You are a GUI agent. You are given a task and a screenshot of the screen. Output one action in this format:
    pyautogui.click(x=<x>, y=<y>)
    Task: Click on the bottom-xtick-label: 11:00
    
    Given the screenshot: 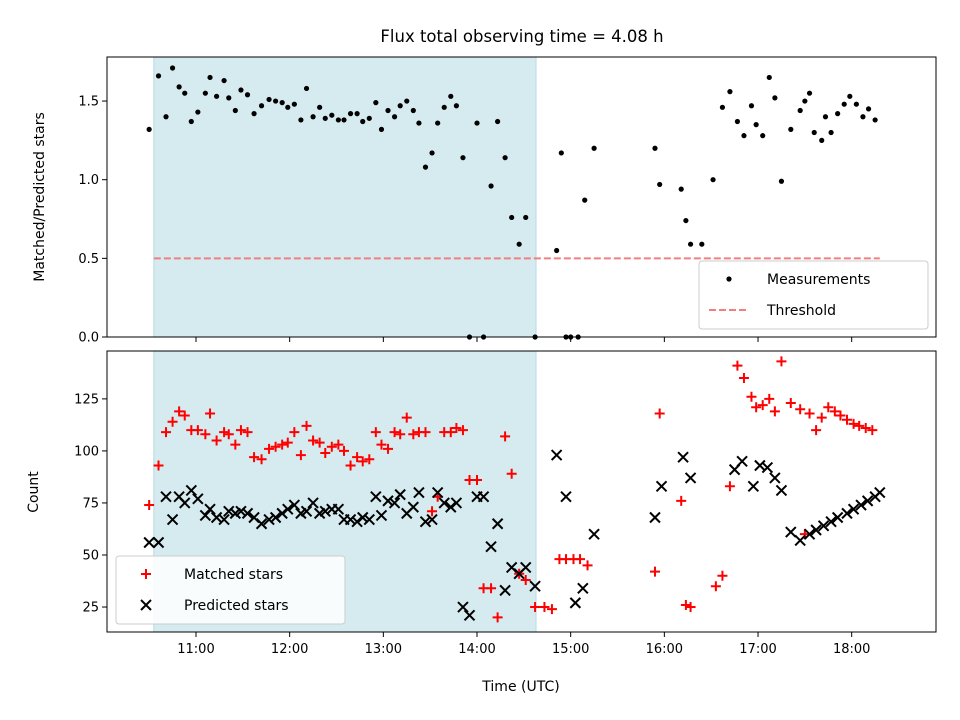 What is the action you would take?
    pyautogui.click(x=195, y=649)
    